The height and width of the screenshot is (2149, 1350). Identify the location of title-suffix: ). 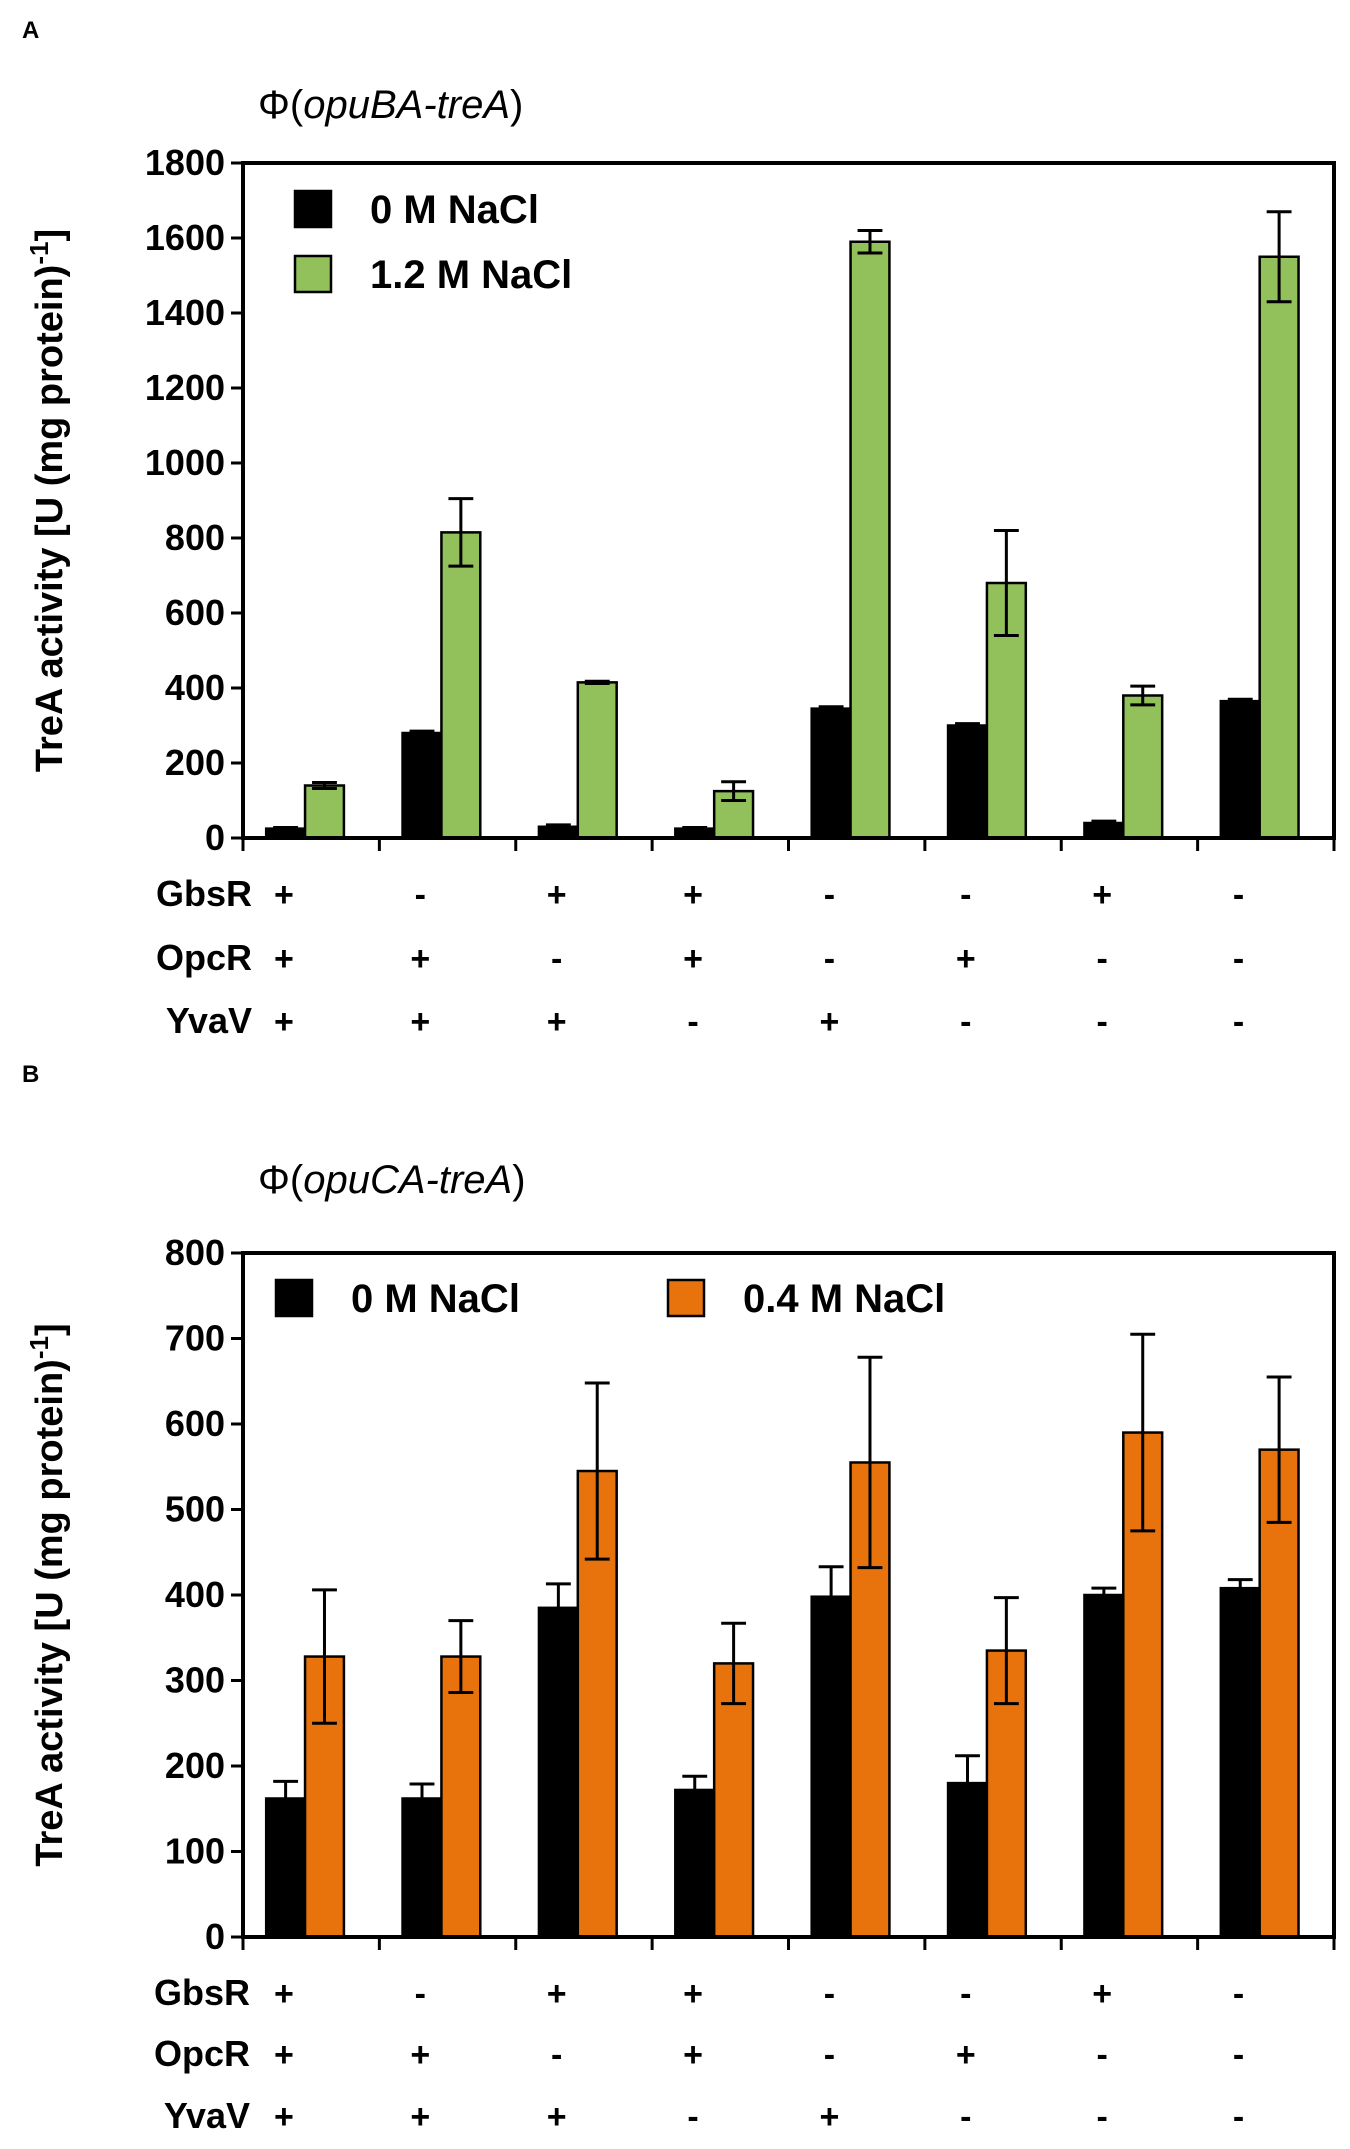
(516, 105).